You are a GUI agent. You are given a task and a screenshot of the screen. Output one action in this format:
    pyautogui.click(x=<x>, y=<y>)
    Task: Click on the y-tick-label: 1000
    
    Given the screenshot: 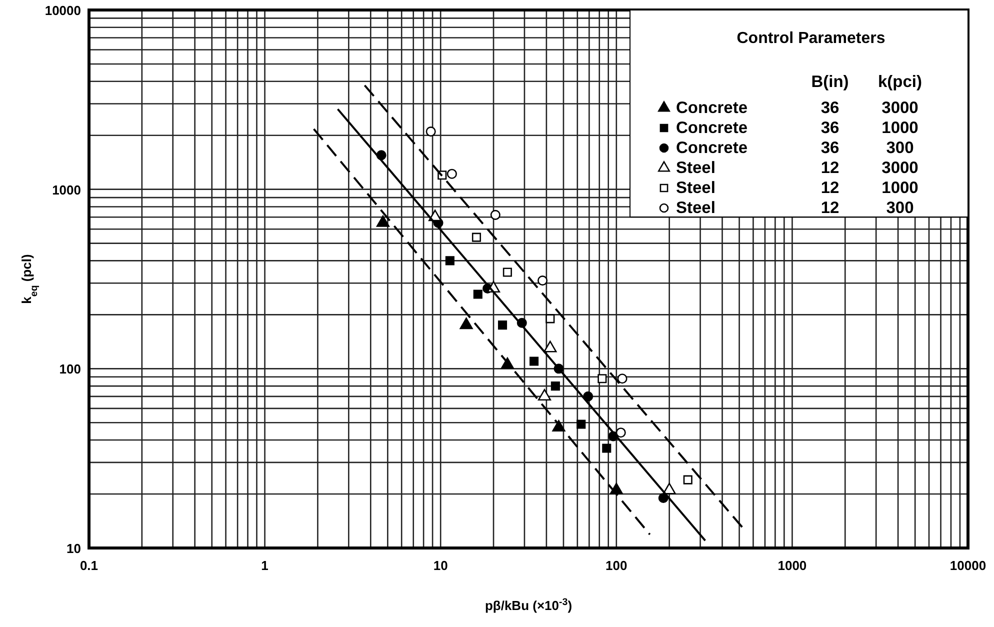 What is the action you would take?
    pyautogui.click(x=66, y=190)
    